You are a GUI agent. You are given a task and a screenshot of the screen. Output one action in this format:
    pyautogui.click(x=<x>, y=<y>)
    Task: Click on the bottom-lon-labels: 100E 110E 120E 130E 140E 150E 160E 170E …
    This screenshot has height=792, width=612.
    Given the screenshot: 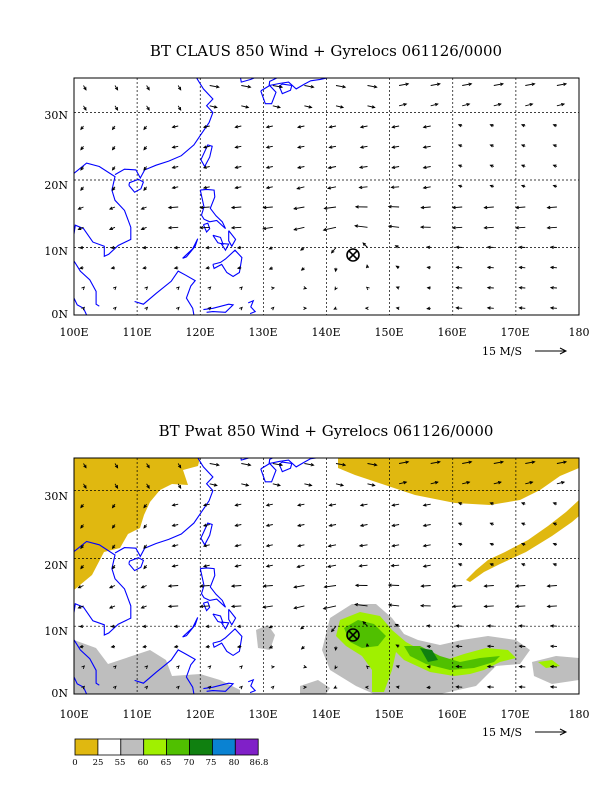 What is the action you would take?
    pyautogui.click(x=324, y=714)
    